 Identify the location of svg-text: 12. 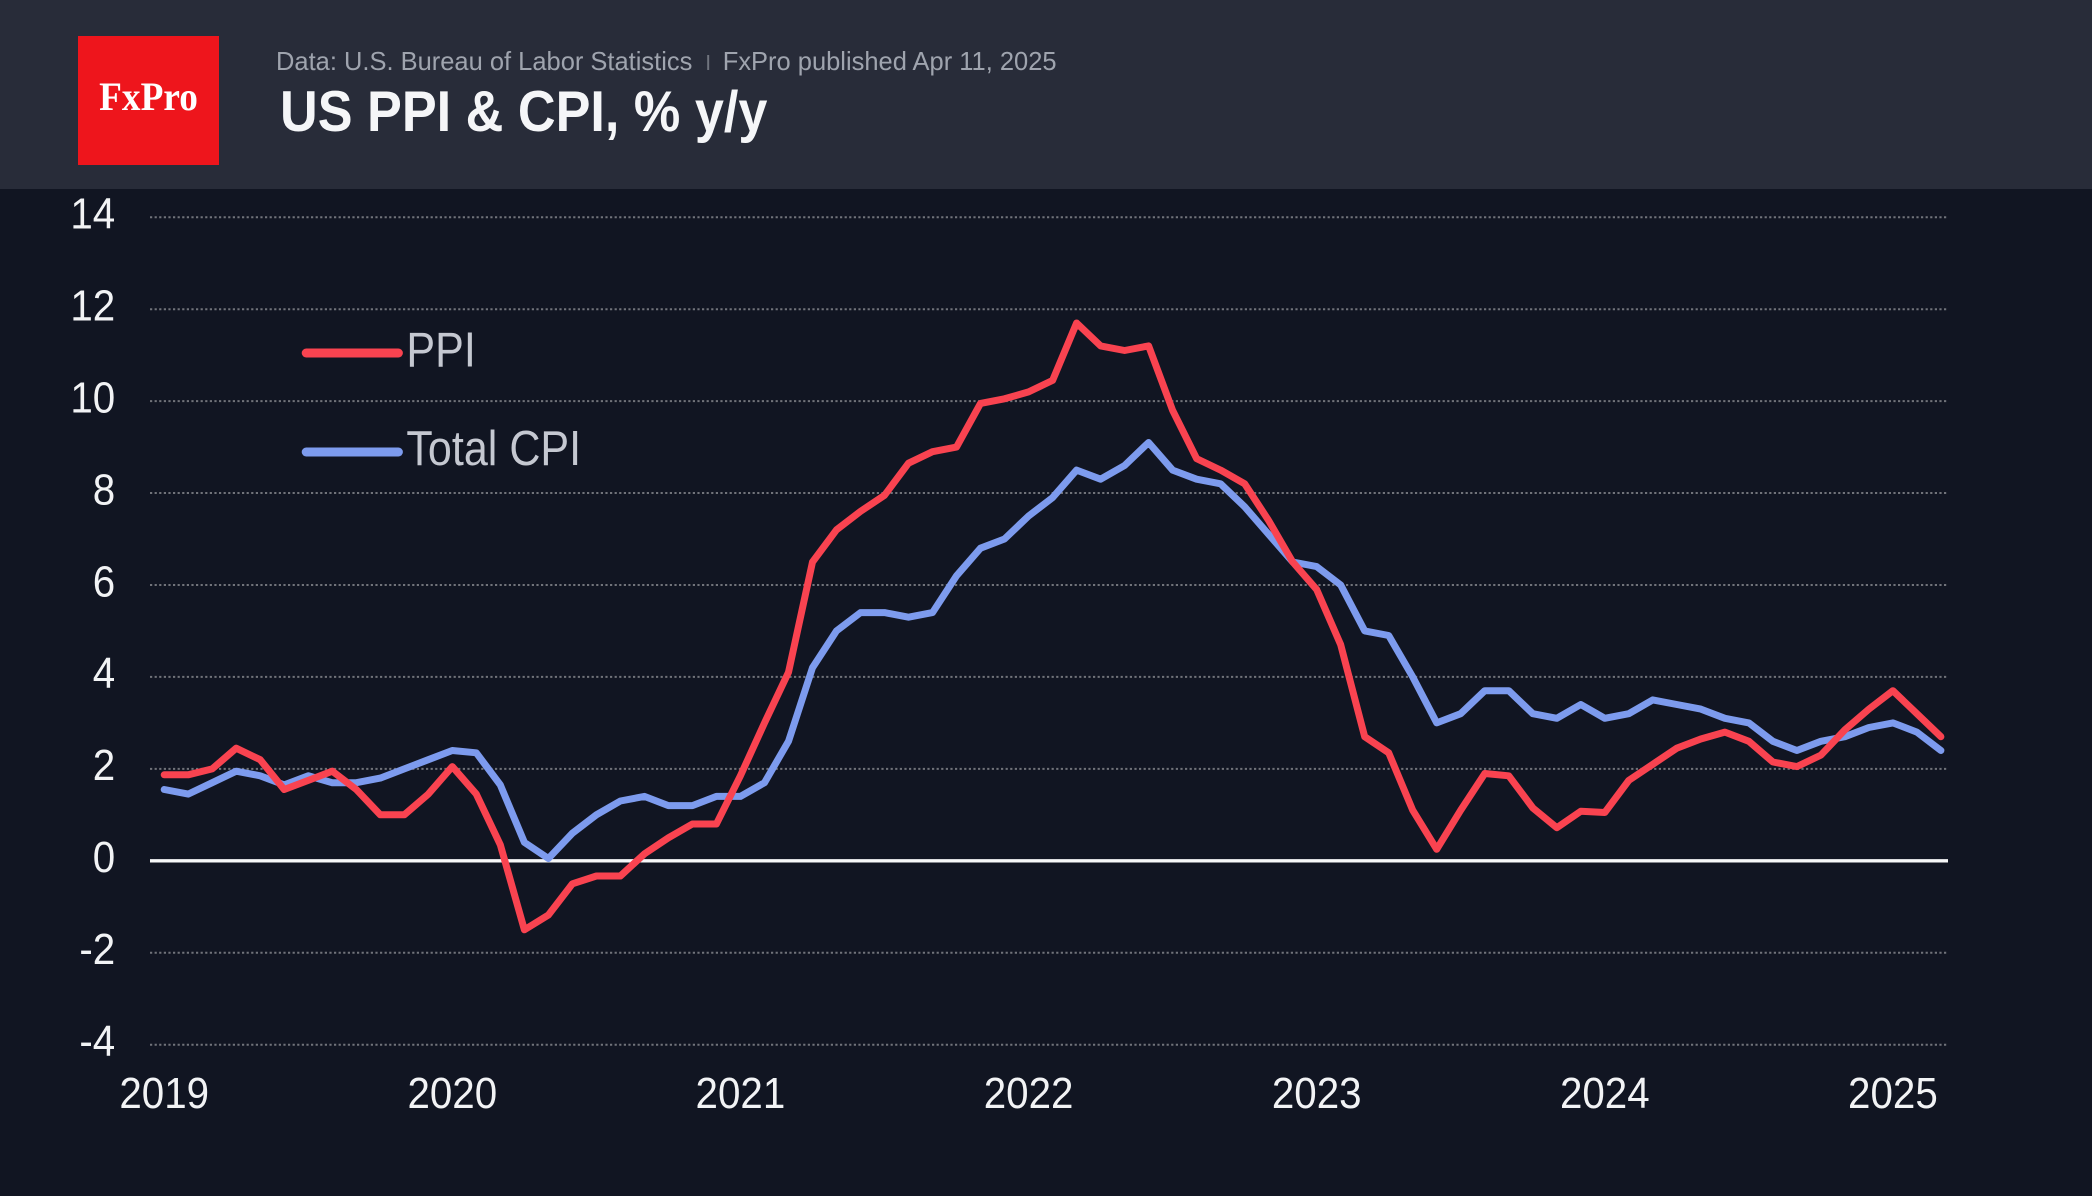
(92, 305).